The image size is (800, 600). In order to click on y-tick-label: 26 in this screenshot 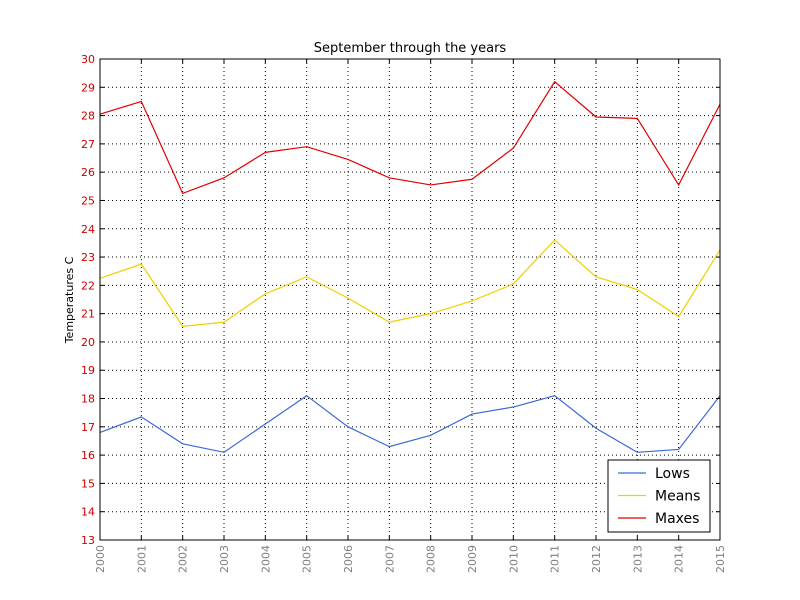, I will do `click(88, 172)`.